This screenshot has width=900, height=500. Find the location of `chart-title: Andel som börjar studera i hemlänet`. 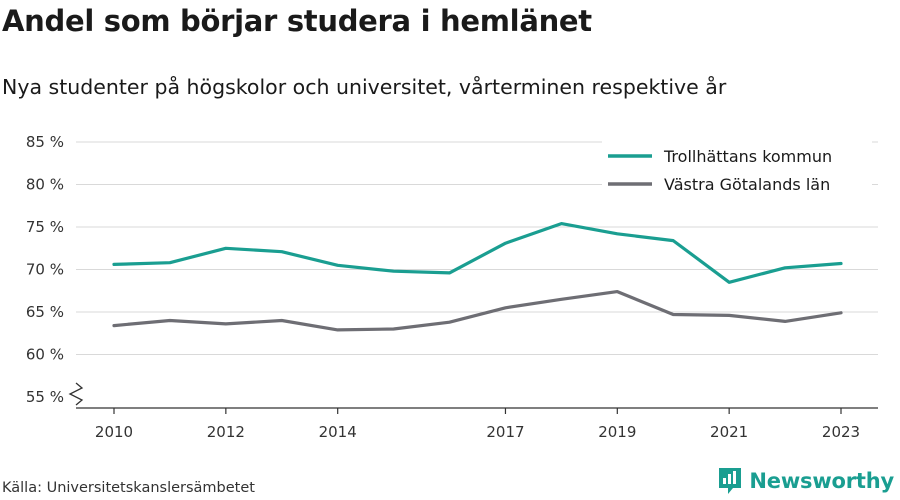

chart-title: Andel som börjar studera i hemlänet is located at coordinates (297, 21).